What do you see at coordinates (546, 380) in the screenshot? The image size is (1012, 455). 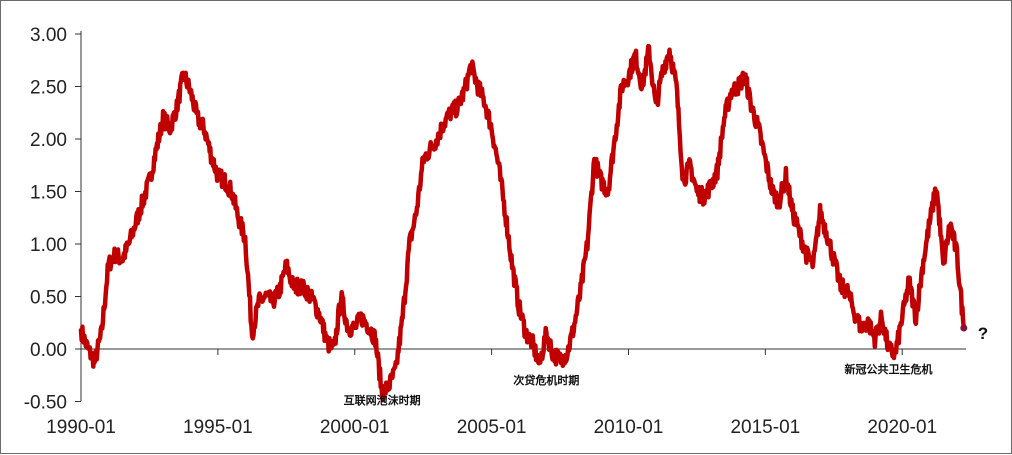 I see `crisis-annotation: 次贷危机时期` at bounding box center [546, 380].